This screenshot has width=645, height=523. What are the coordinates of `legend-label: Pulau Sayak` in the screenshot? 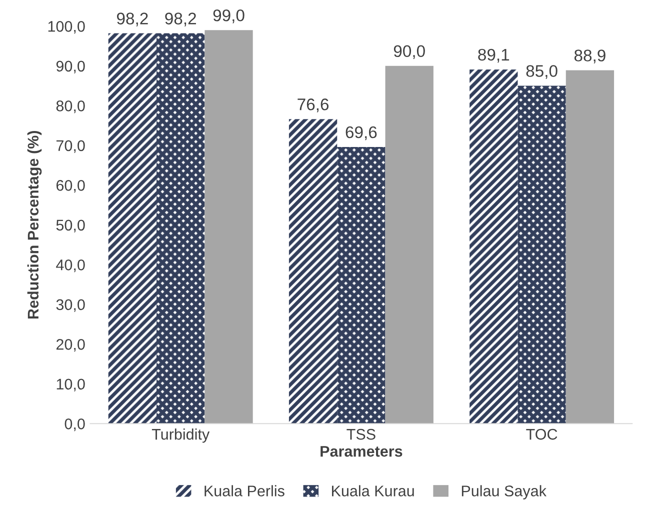 It's located at (504, 492).